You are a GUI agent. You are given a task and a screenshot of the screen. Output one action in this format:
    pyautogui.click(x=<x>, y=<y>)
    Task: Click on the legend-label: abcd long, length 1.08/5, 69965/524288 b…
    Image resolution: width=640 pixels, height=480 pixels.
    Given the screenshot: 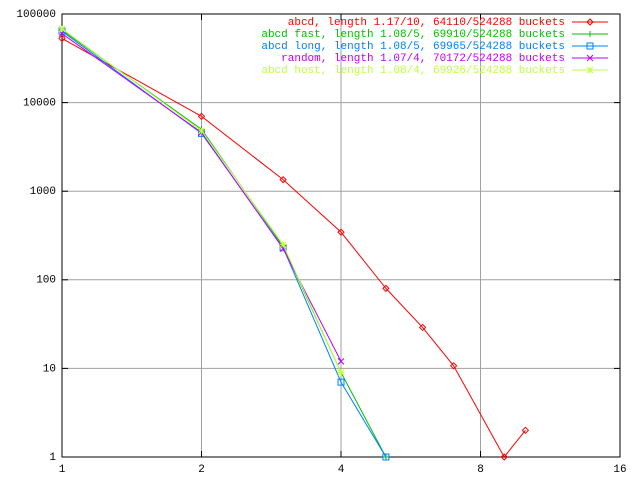 What is the action you would take?
    pyautogui.click(x=413, y=47)
    